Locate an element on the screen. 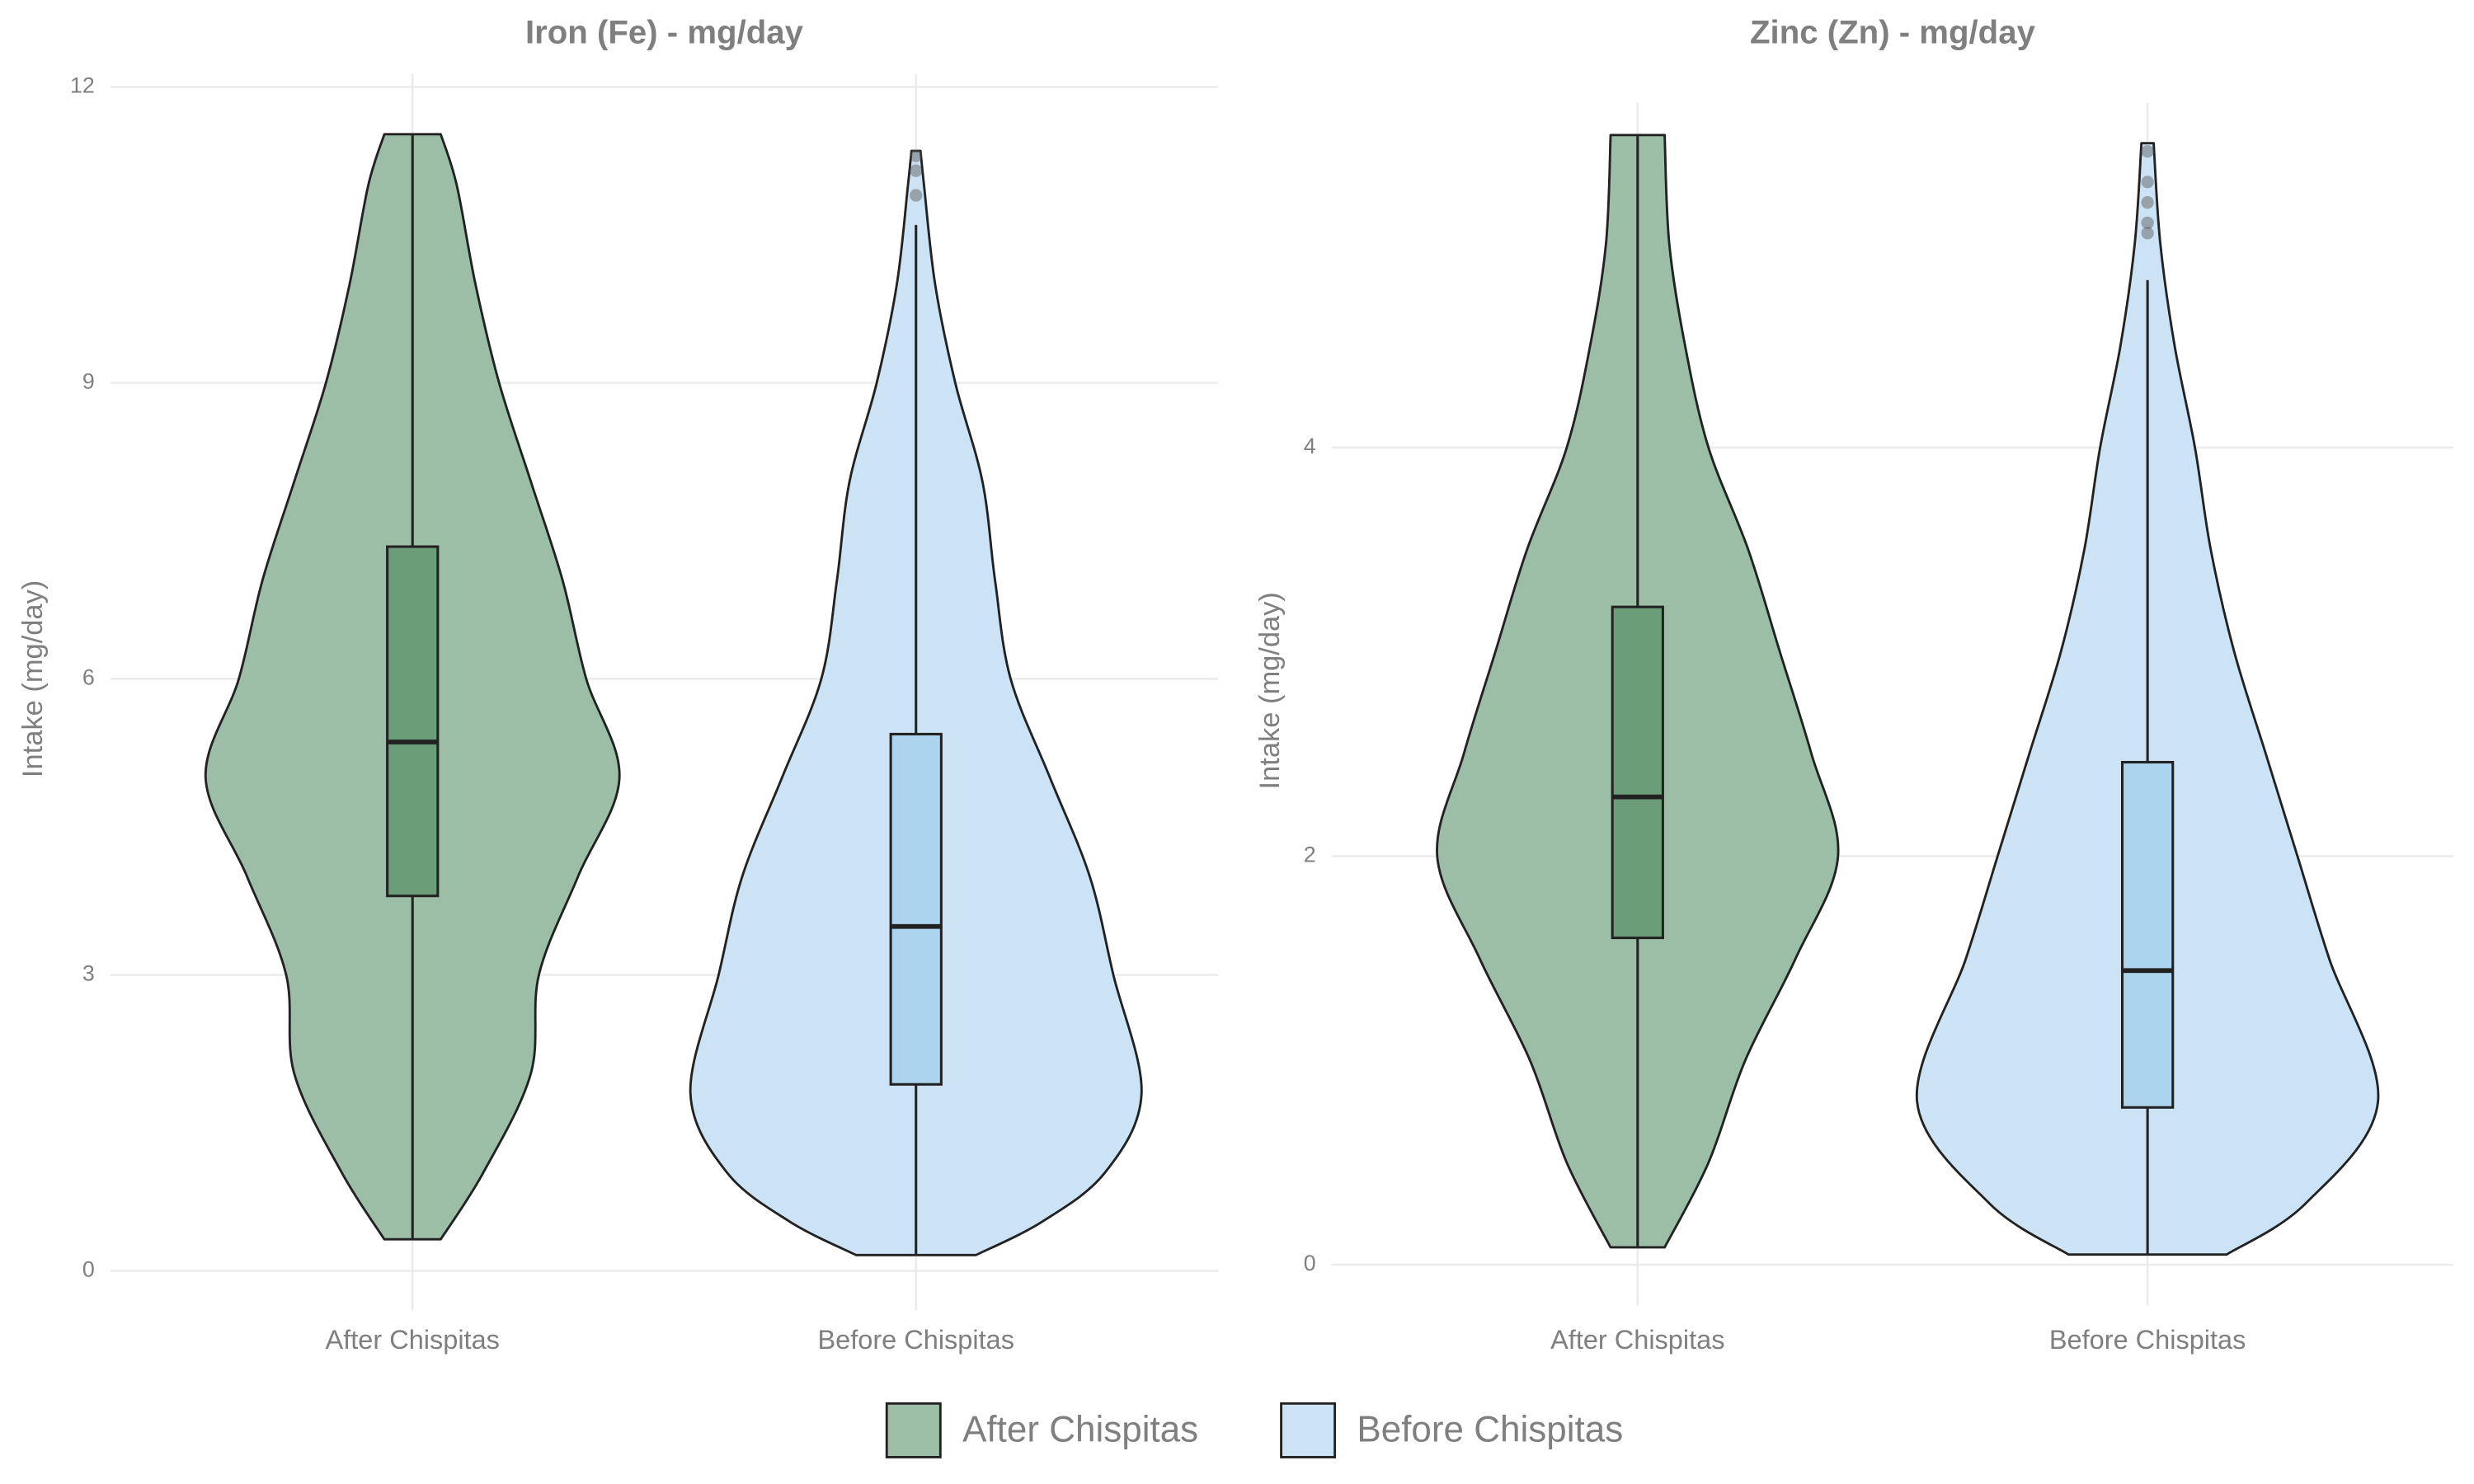 The image size is (2474, 1484). y-tick-label: 2 is located at coordinates (1310, 855).